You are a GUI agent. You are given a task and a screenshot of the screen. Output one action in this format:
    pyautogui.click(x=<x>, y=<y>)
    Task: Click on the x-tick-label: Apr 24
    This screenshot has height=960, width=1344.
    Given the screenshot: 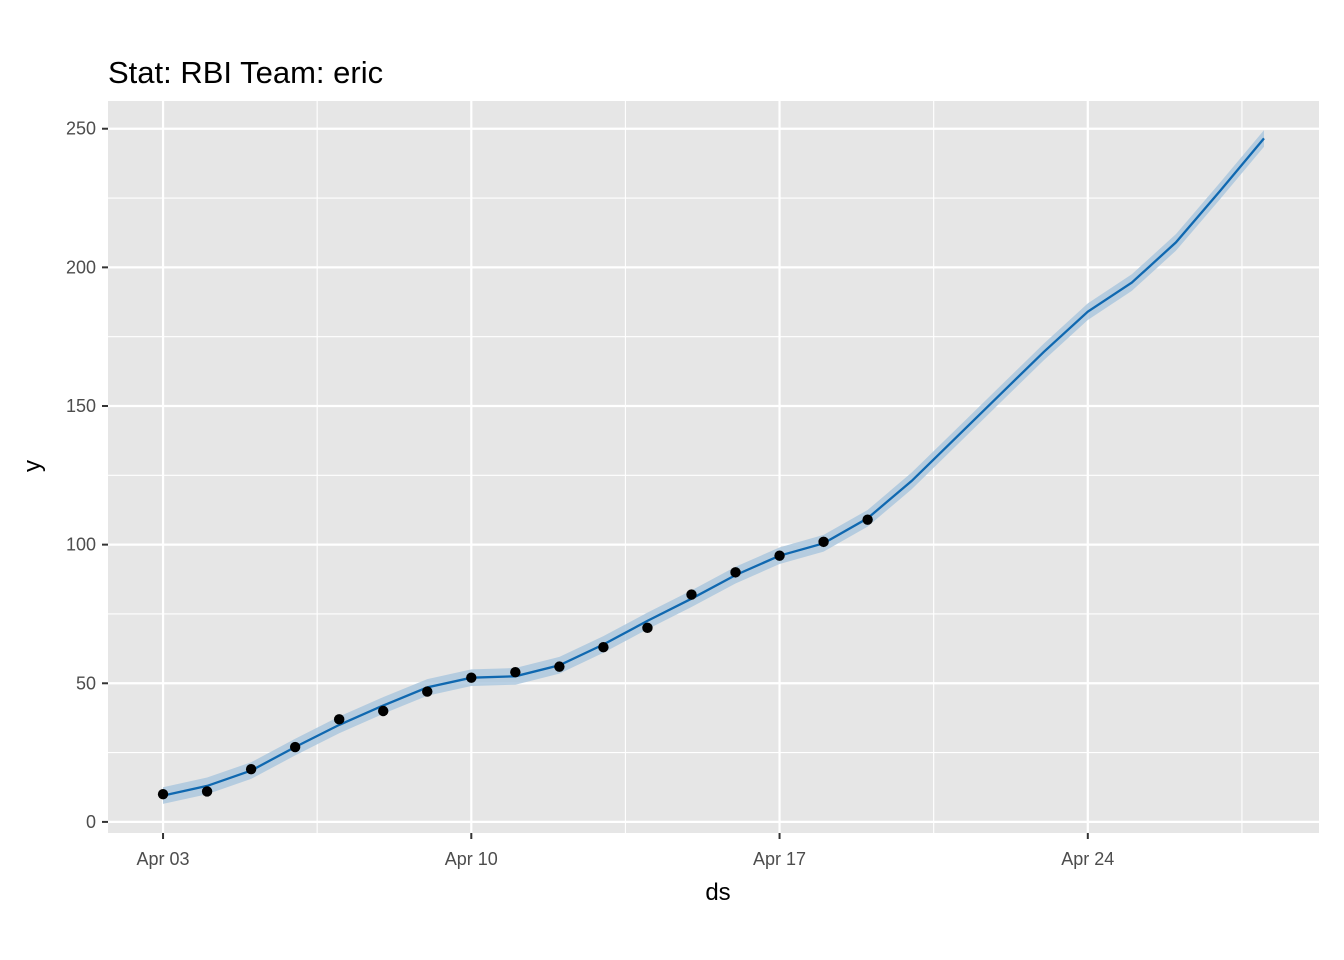 What is the action you would take?
    pyautogui.click(x=1087, y=859)
    